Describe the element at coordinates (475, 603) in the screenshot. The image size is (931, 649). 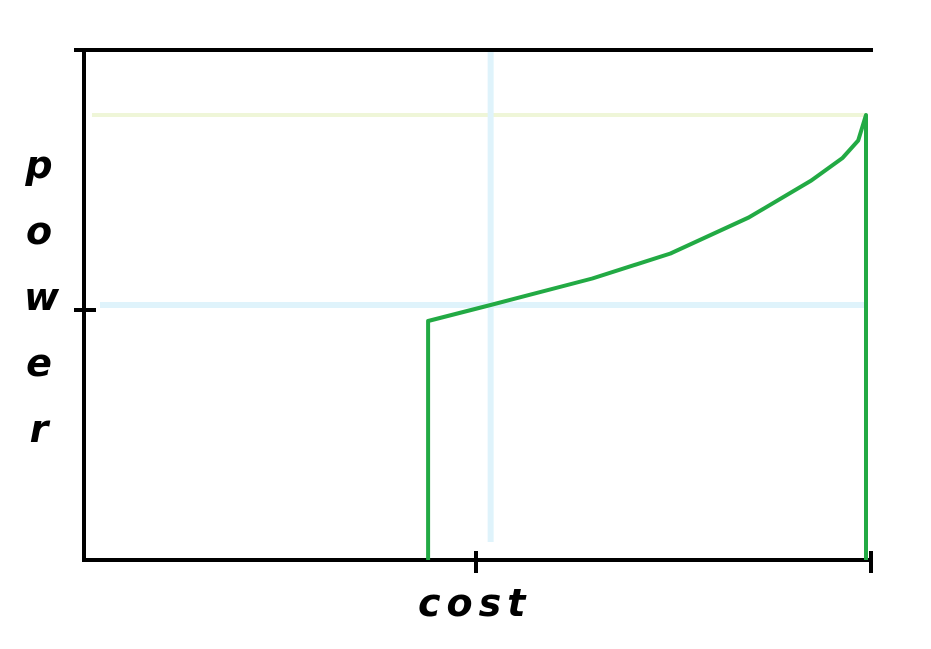
I see `x-axis-label: cost` at that location.